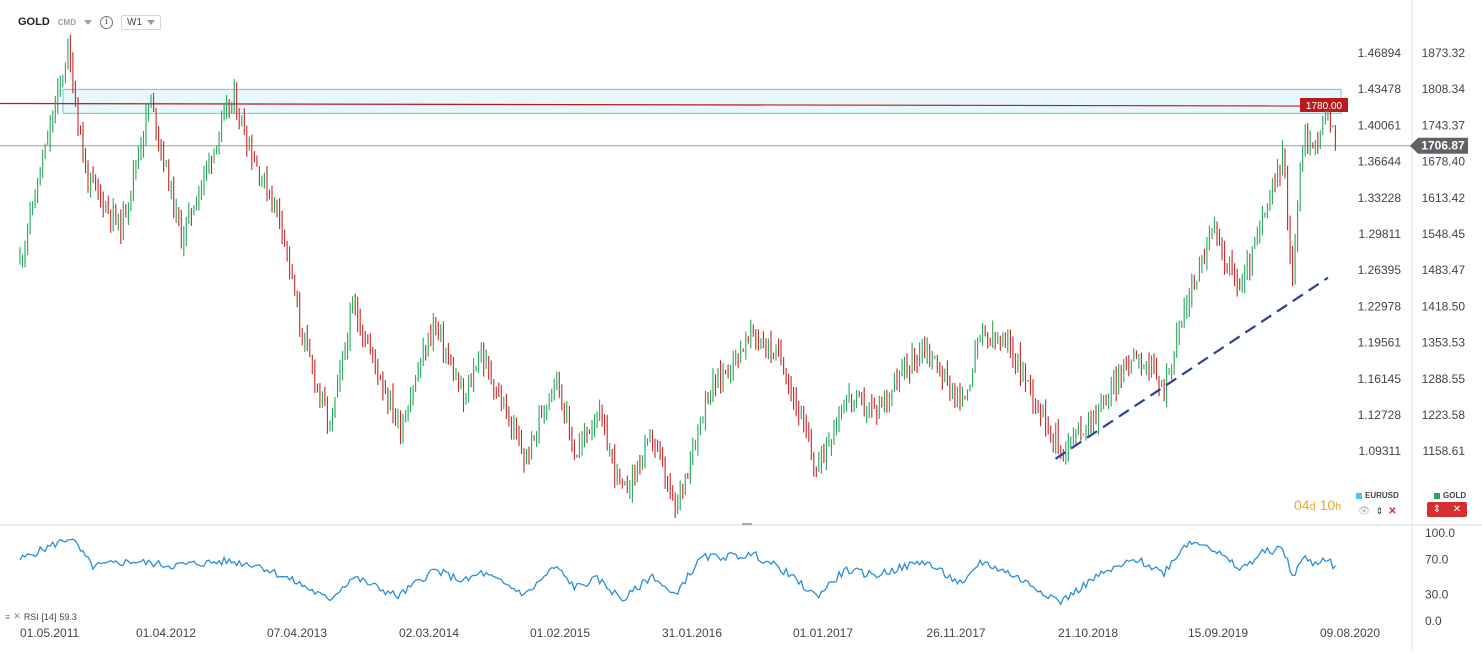 This screenshot has height=655, width=1482. Describe the element at coordinates (1437, 509) in the screenshot. I see `candles-icon: ⇕` at that location.